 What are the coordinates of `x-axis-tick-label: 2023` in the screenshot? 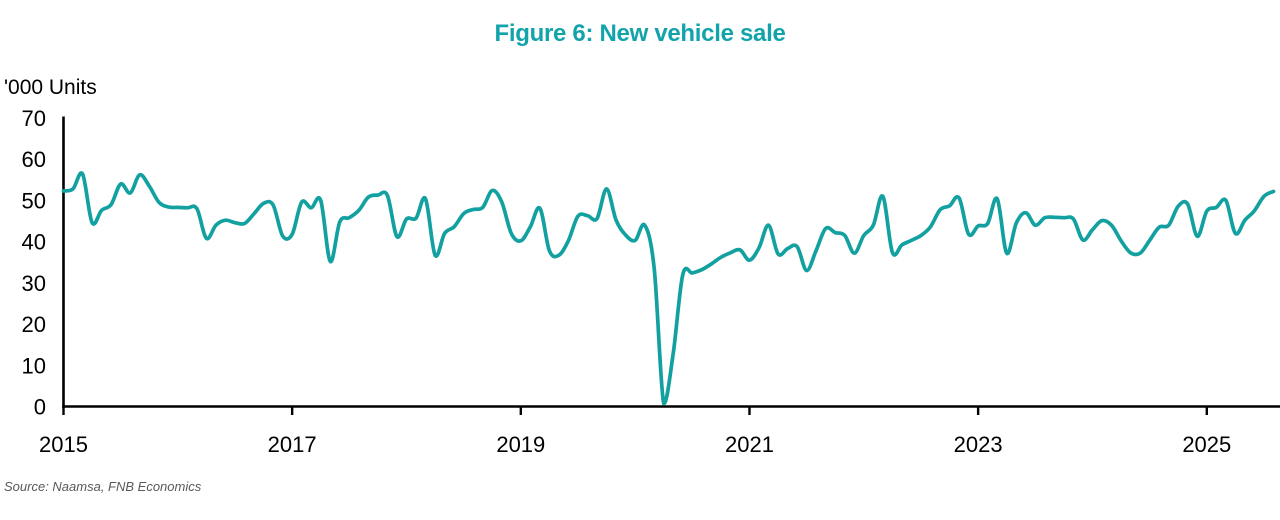 It's located at (978, 444).